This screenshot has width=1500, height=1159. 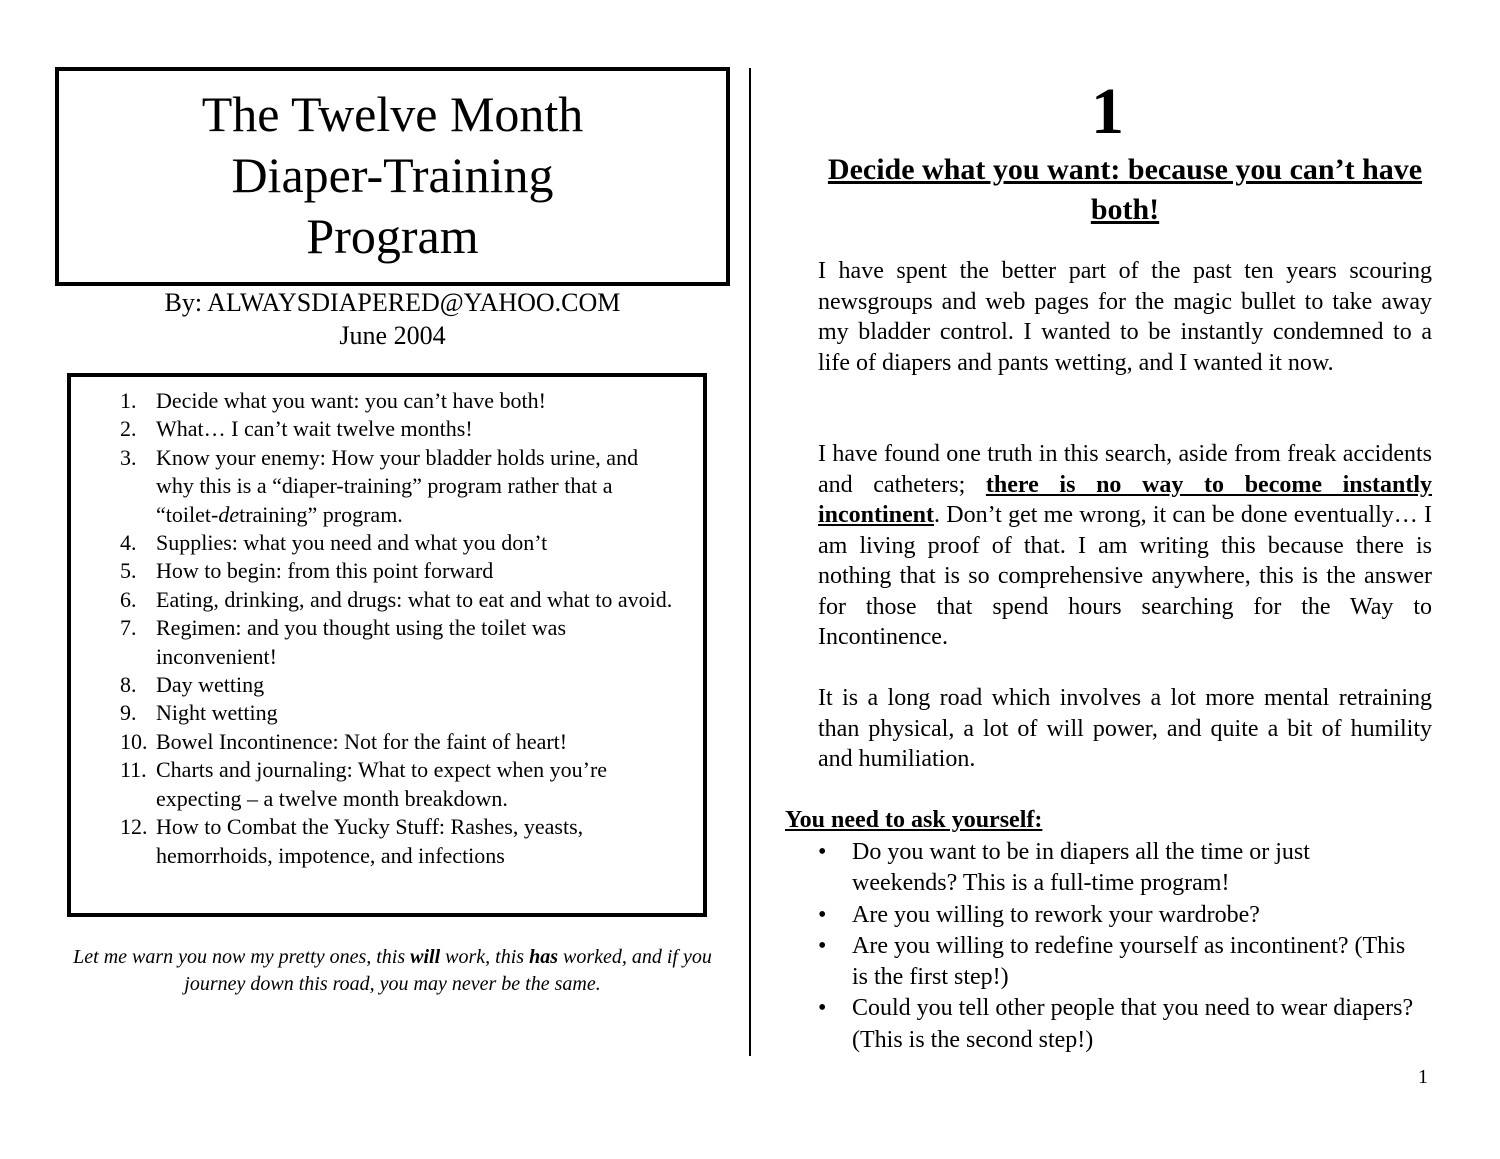 What do you see at coordinates (128, 457) in the screenshot?
I see `toc-number: 3.` at bounding box center [128, 457].